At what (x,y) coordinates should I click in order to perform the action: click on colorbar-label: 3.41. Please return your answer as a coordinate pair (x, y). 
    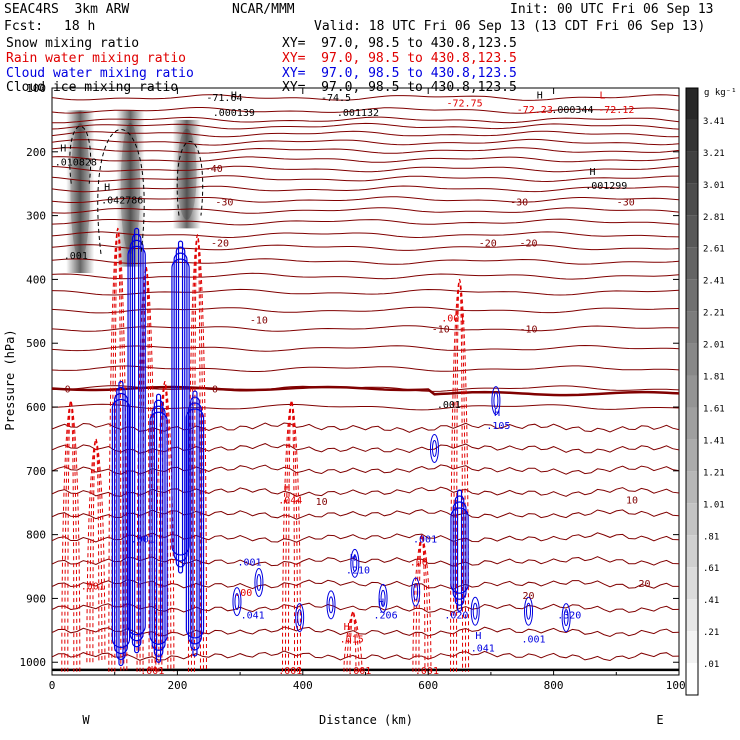
    Looking at the image, I should click on (714, 122).